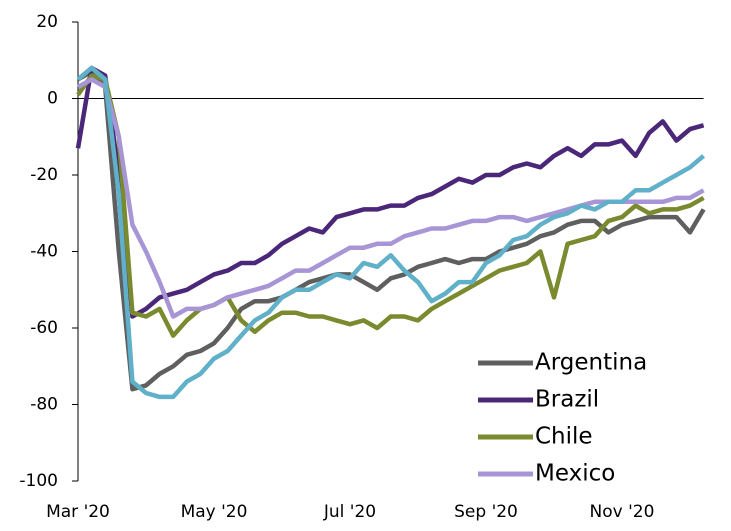 This screenshot has width=731, height=531. Describe the element at coordinates (44, 175) in the screenshot. I see `y-tick-label: -20` at that location.